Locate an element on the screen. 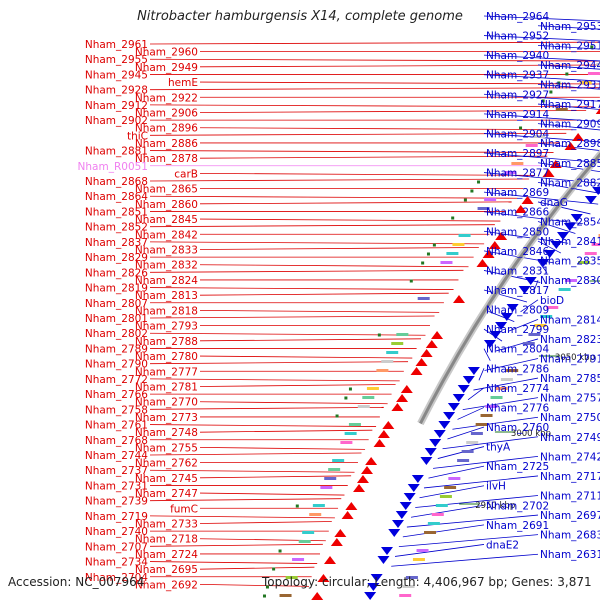 The image size is (600, 600). gene-label-left: Nham_2758 is located at coordinates (116, 410).